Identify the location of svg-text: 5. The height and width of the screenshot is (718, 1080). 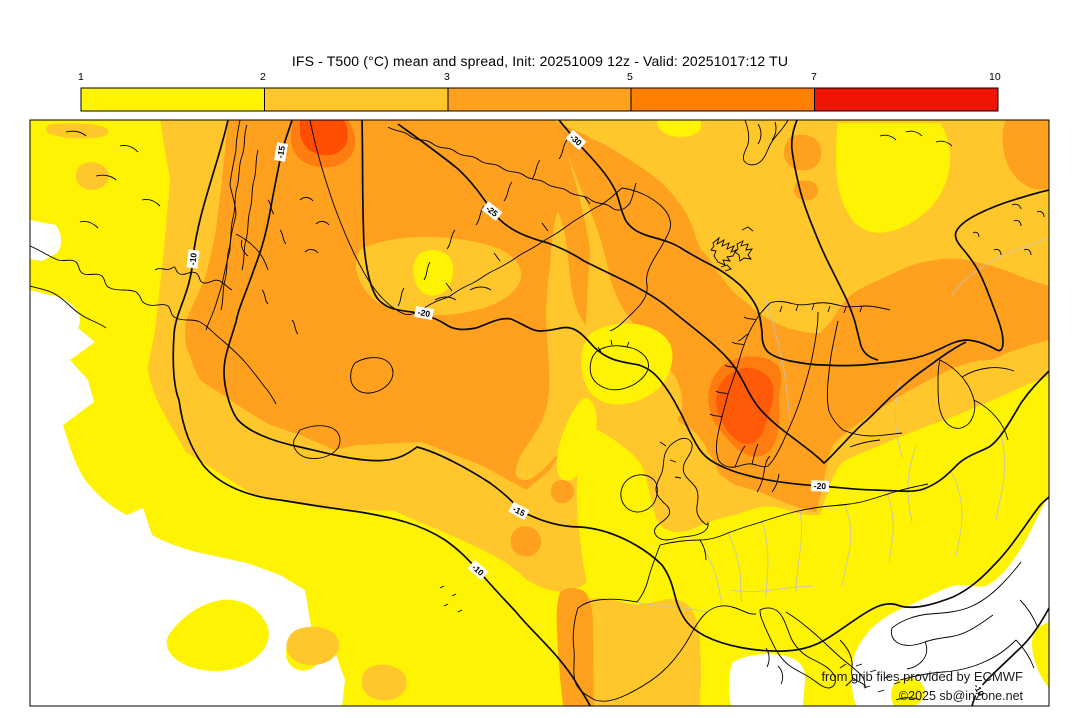
(630, 77).